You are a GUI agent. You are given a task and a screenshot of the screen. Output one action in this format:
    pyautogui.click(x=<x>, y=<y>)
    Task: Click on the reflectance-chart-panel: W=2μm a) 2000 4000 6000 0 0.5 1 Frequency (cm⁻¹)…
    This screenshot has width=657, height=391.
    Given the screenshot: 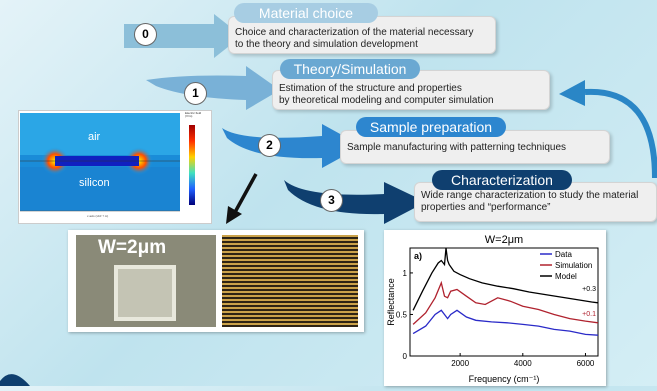 What is the action you would take?
    pyautogui.click(x=495, y=308)
    